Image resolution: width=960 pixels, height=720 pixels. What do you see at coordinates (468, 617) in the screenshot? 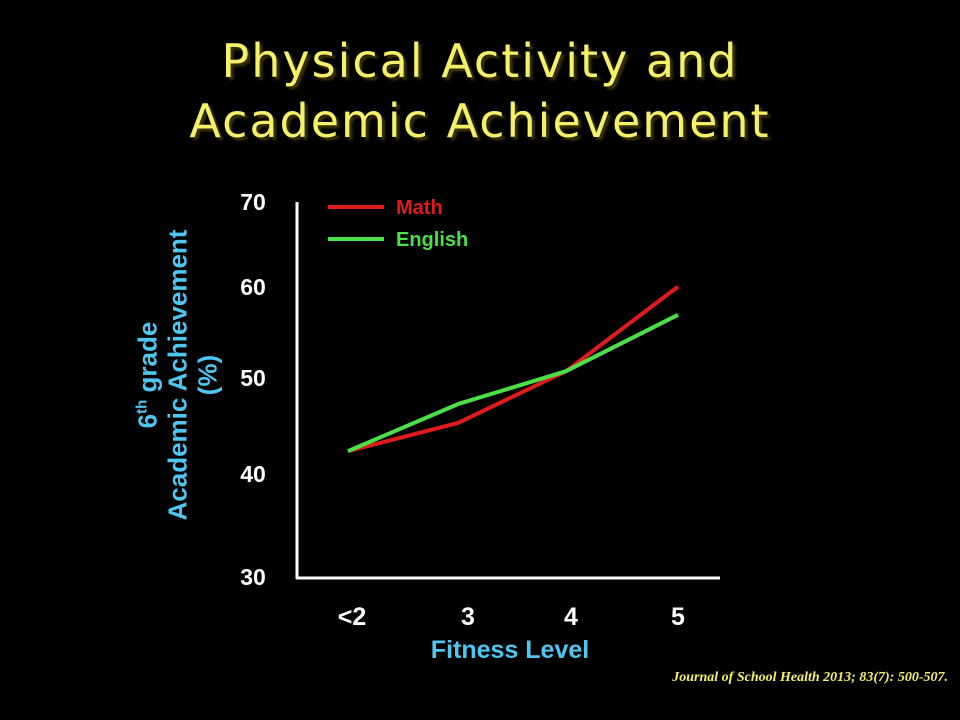
I see `x-tick-label: 3` at bounding box center [468, 617].